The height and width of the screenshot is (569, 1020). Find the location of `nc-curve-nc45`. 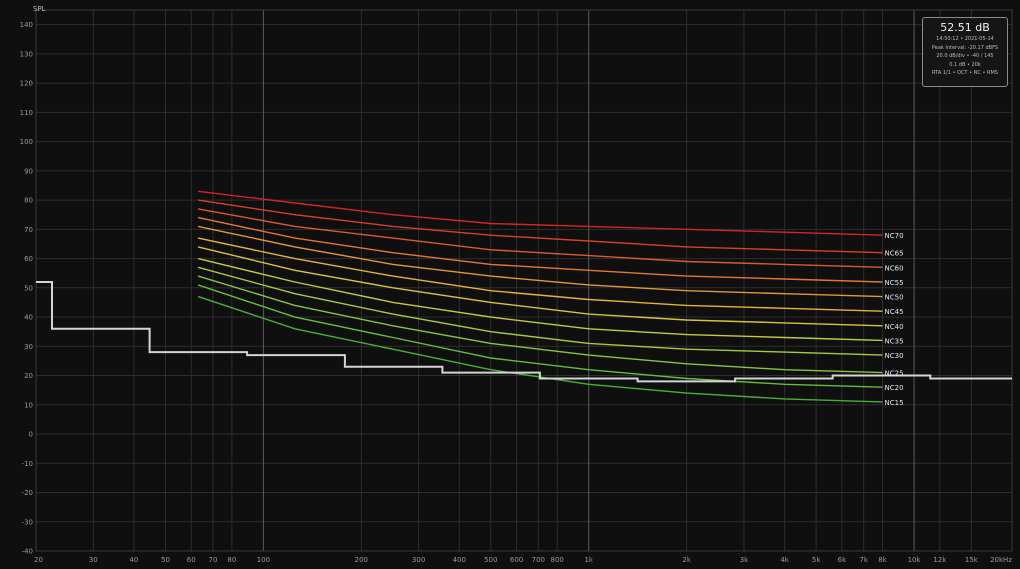

nc-curve-nc45 is located at coordinates (540, 274).